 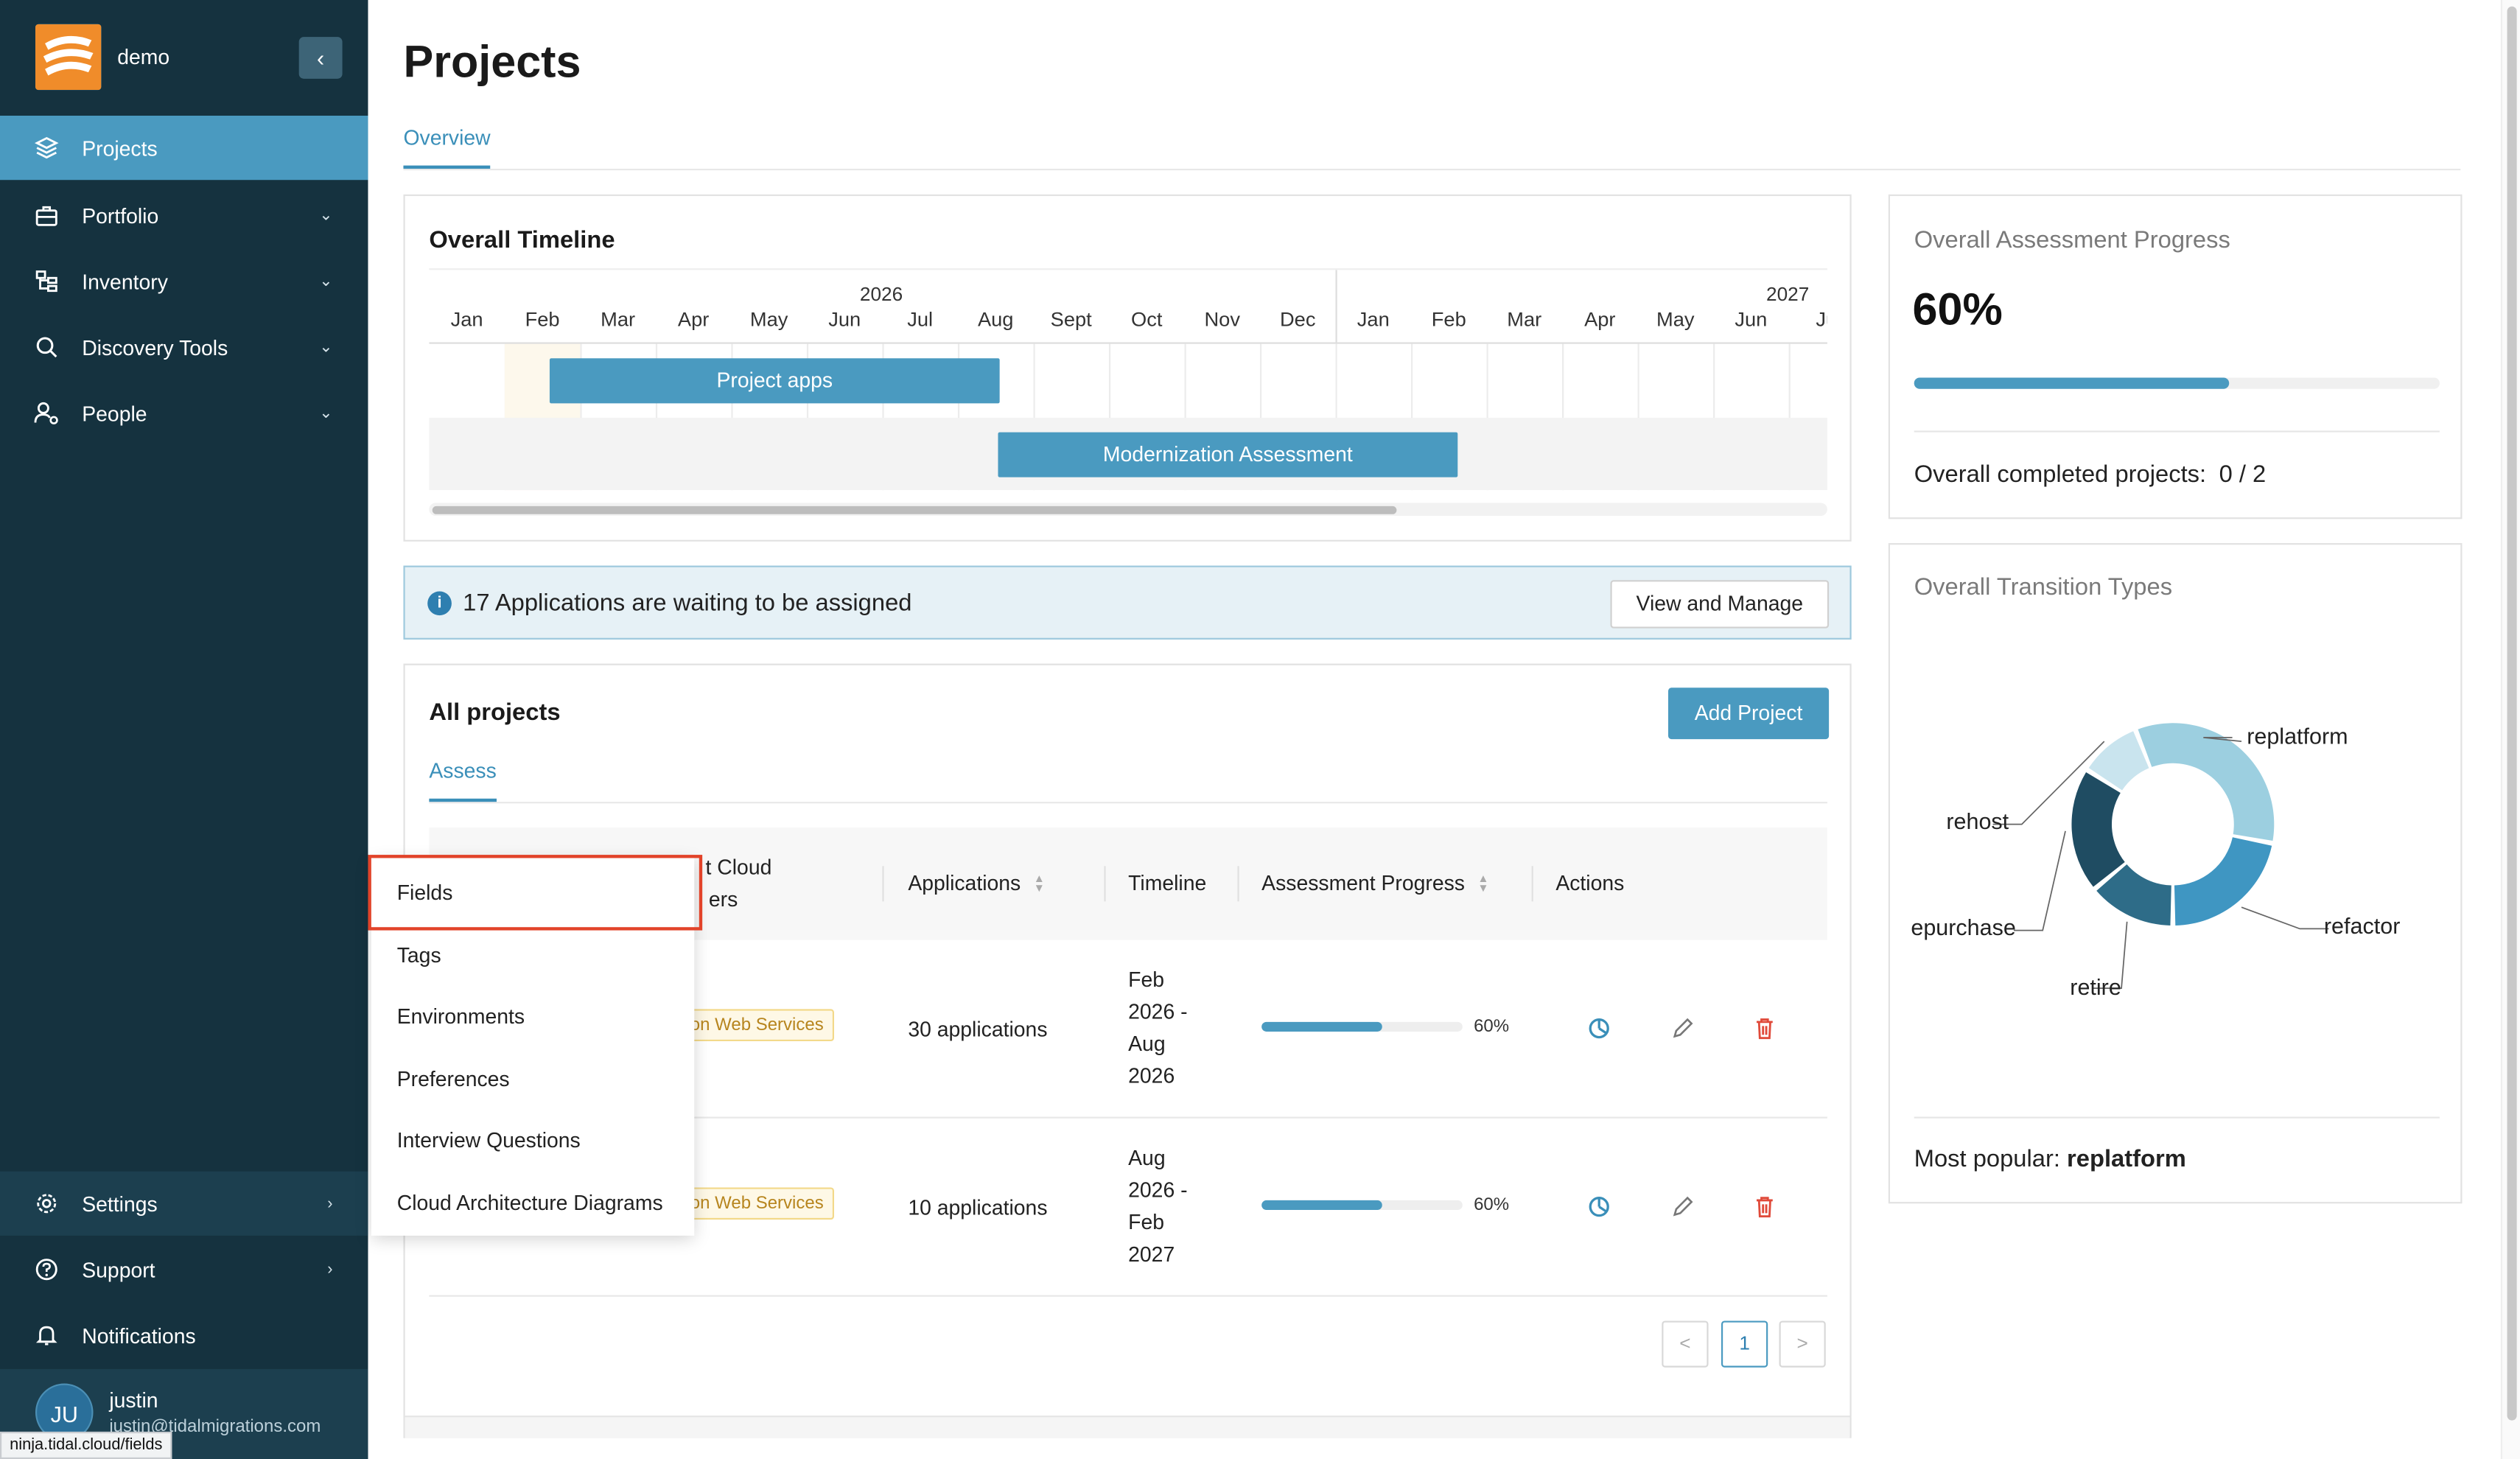 What do you see at coordinates (184, 215) in the screenshot?
I see `nav-portfolio: Portfolio ⌄` at bounding box center [184, 215].